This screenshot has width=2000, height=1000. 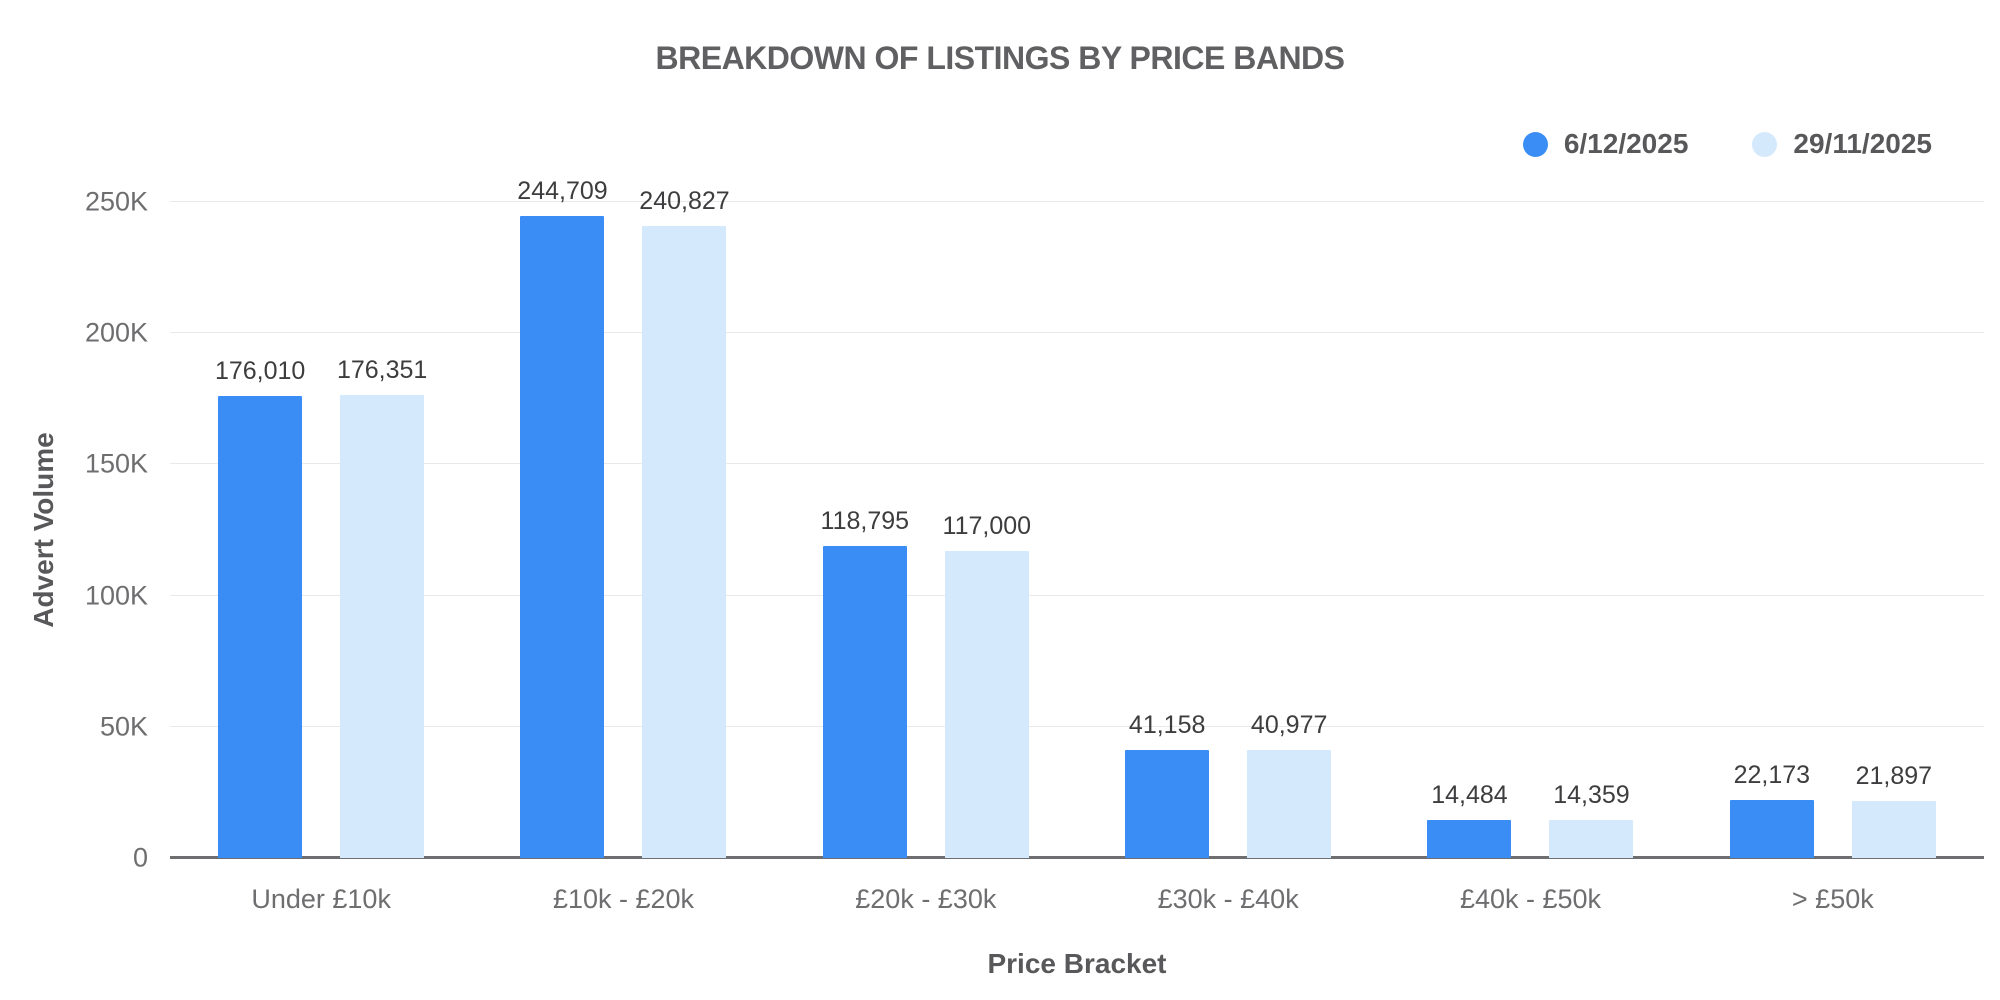 What do you see at coordinates (1077, 963) in the screenshot?
I see `x-axis-title: Price Bracket` at bounding box center [1077, 963].